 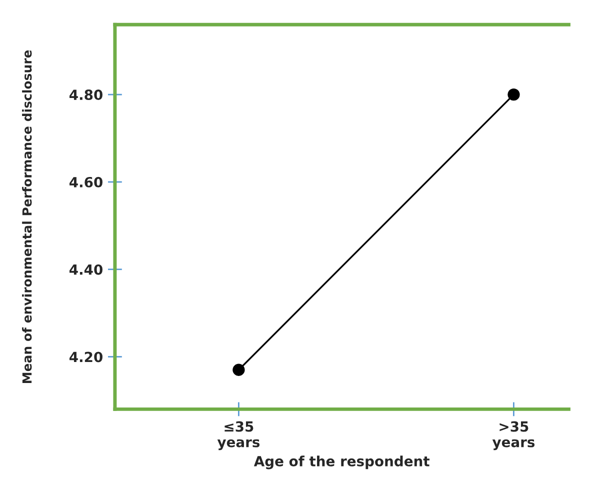 What do you see at coordinates (86, 269) in the screenshot?
I see `y-tick-label: 4.40` at bounding box center [86, 269].